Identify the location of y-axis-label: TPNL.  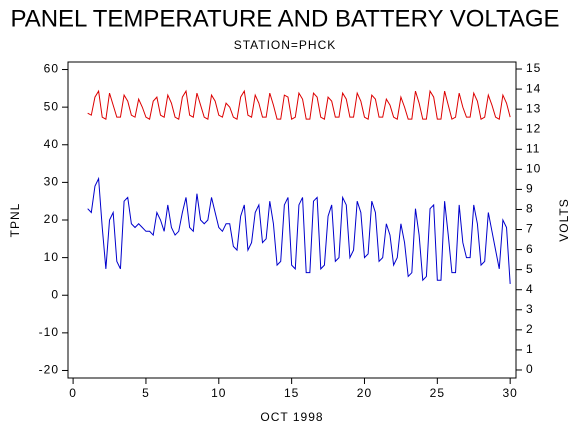
(15, 220).